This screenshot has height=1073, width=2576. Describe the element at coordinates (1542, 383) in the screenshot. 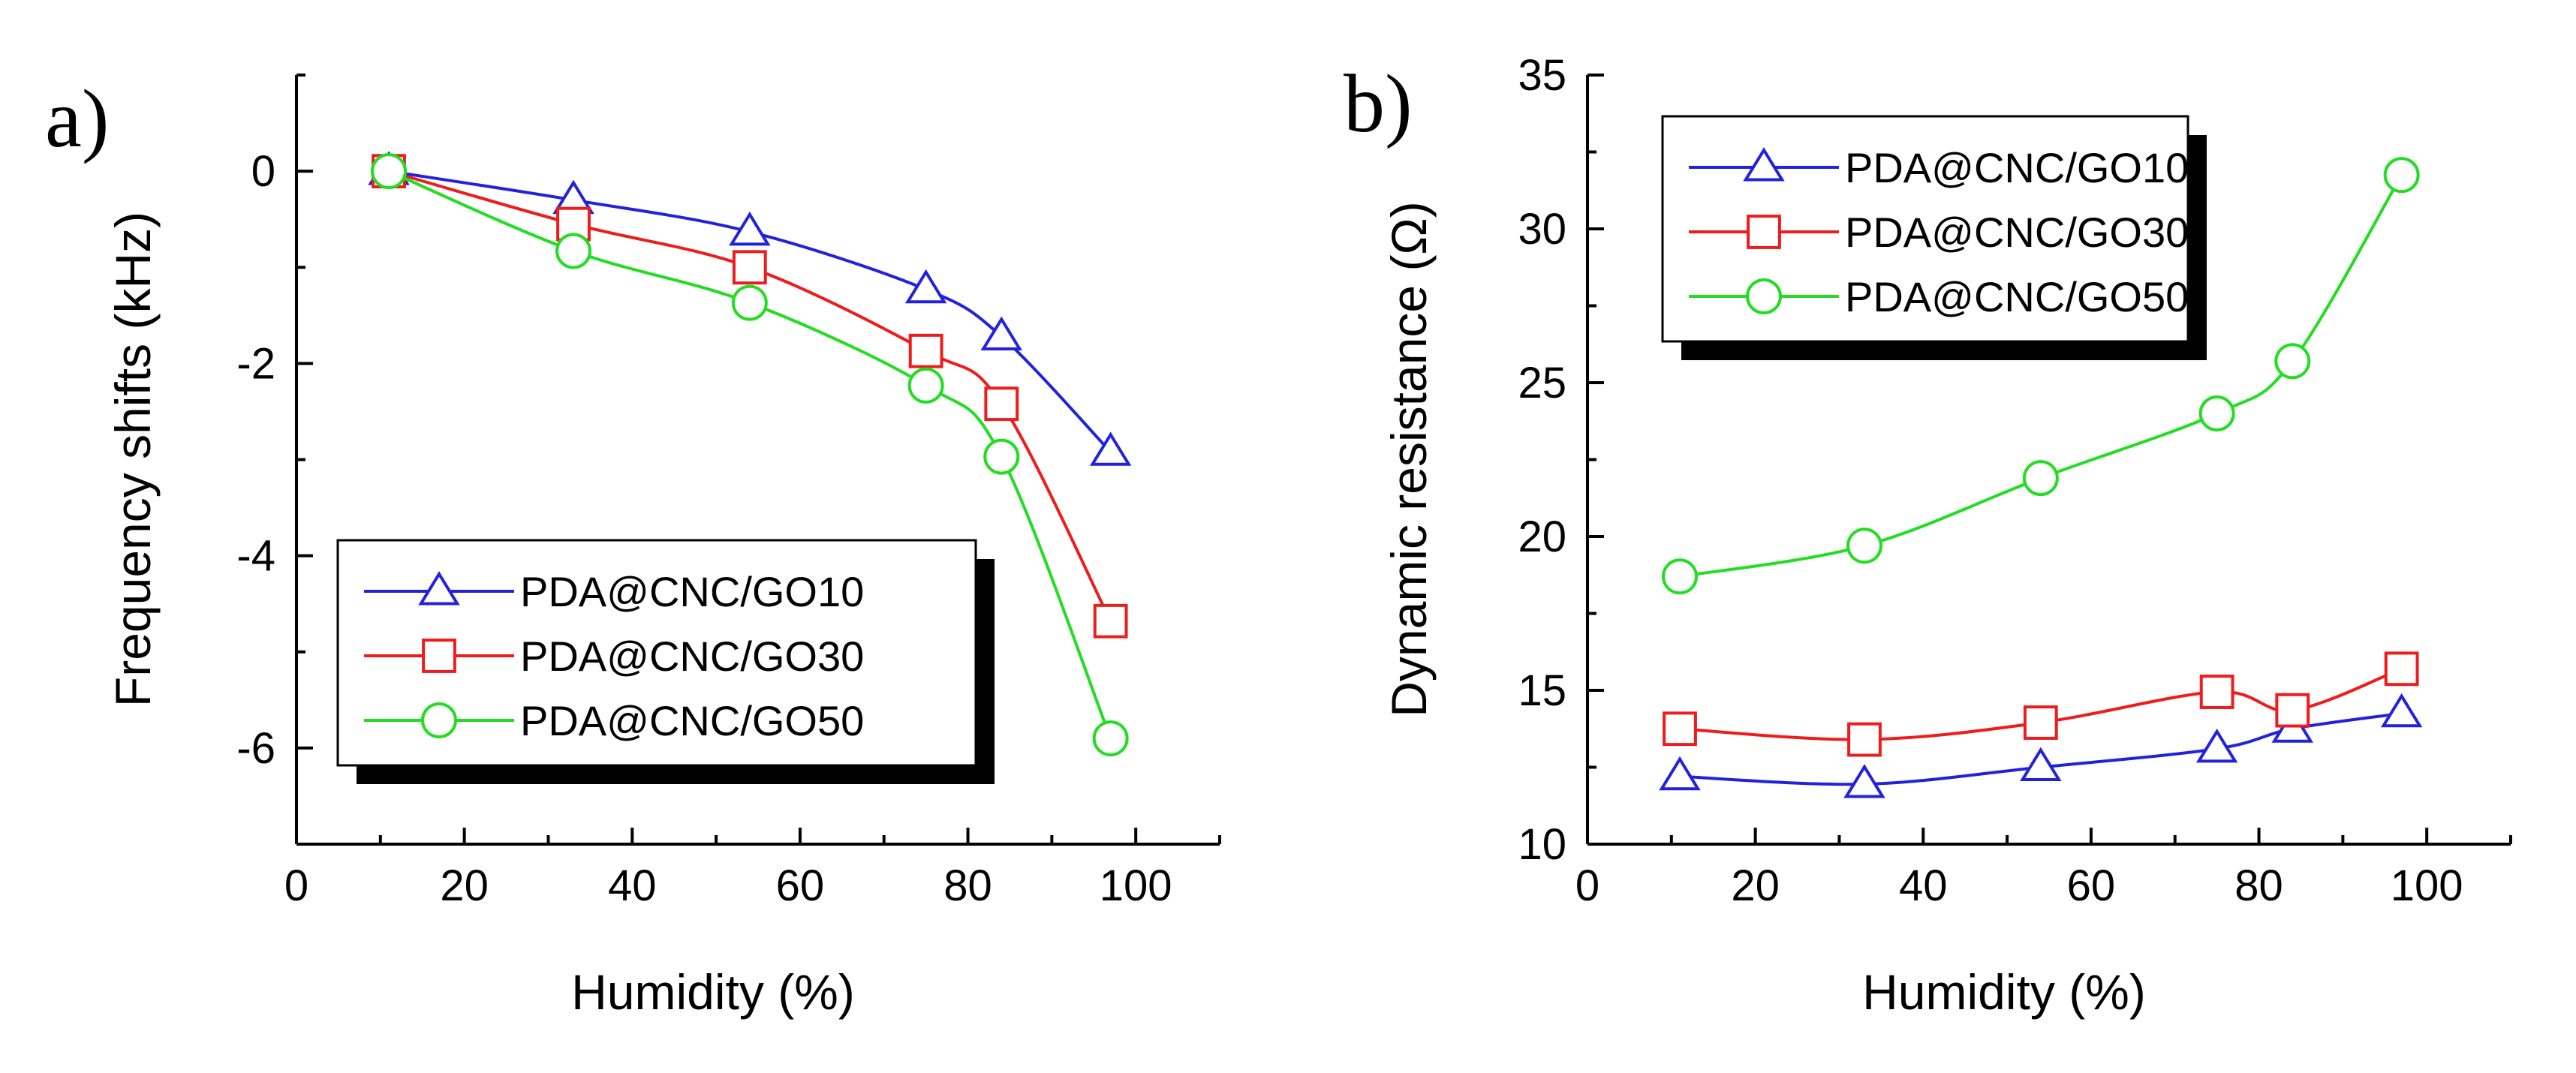

I see `y-tick-label: 25` at that location.